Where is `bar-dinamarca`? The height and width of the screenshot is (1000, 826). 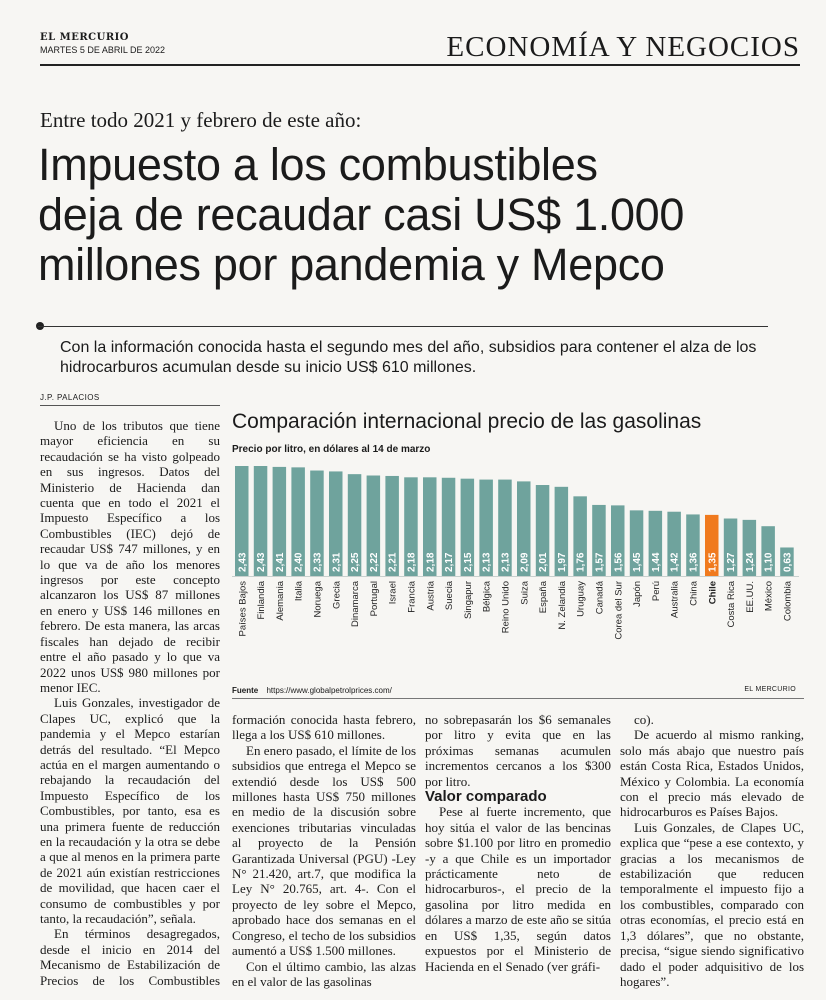
bar-dinamarca is located at coordinates (354, 525).